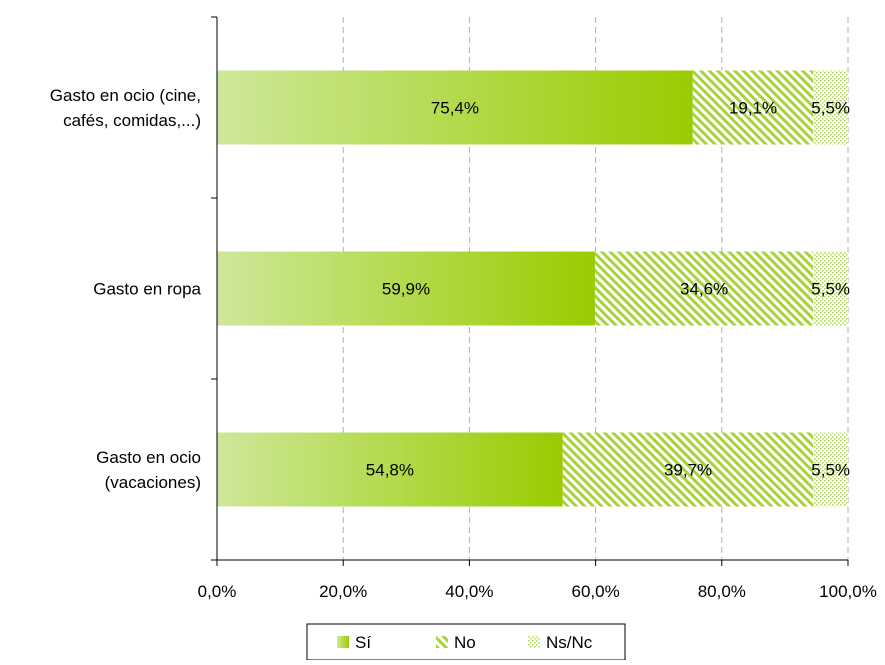 The height and width of the screenshot is (665, 885). What do you see at coordinates (125, 95) in the screenshot?
I see `category-label: Gasto en ocio (cine,` at bounding box center [125, 95].